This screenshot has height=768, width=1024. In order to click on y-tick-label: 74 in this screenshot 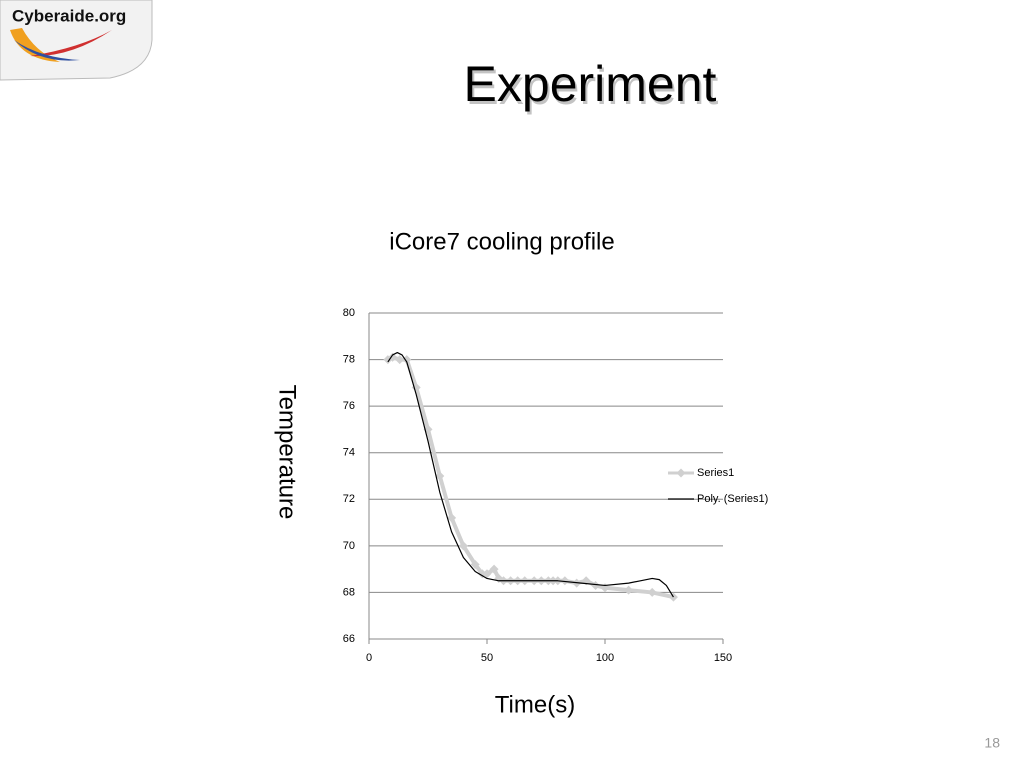, I will do `click(349, 453)`.